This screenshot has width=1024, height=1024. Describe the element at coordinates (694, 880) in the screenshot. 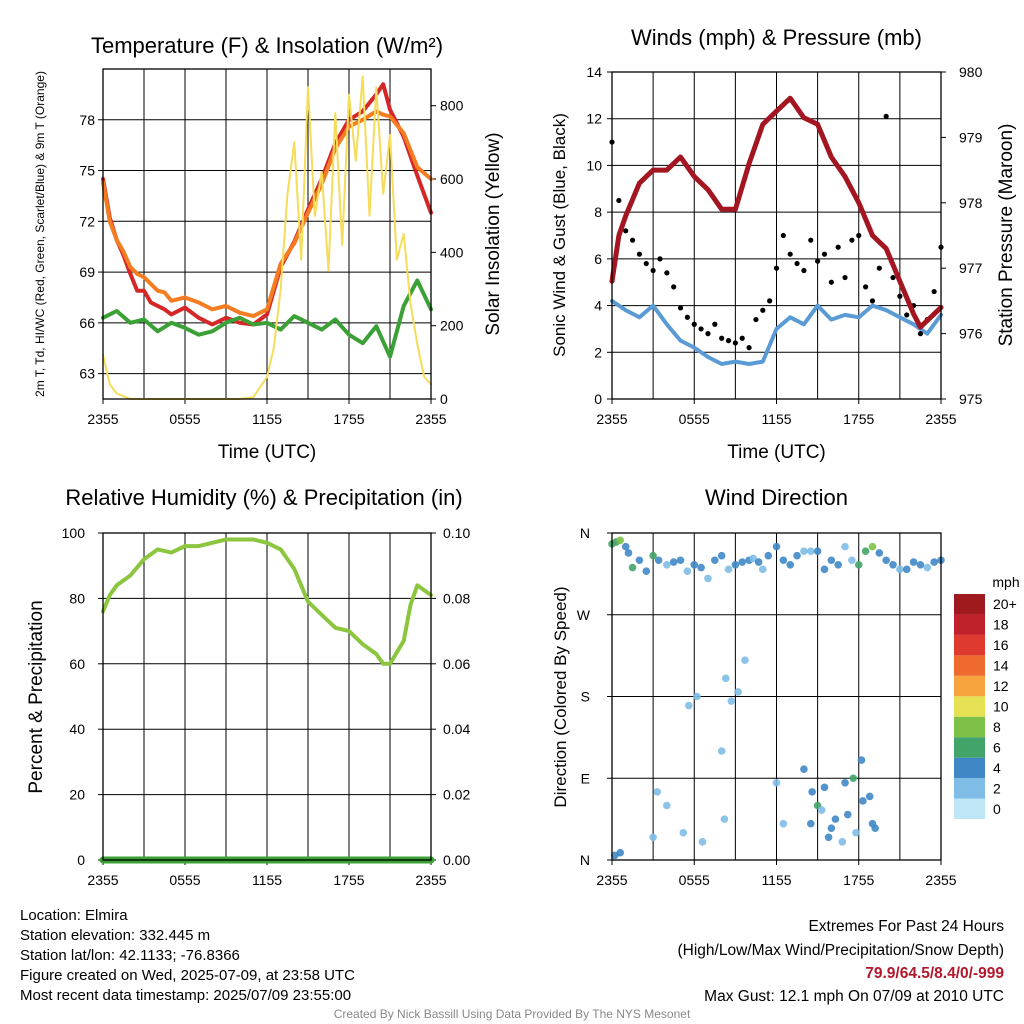

I see `x-tick-label: 0555` at that location.